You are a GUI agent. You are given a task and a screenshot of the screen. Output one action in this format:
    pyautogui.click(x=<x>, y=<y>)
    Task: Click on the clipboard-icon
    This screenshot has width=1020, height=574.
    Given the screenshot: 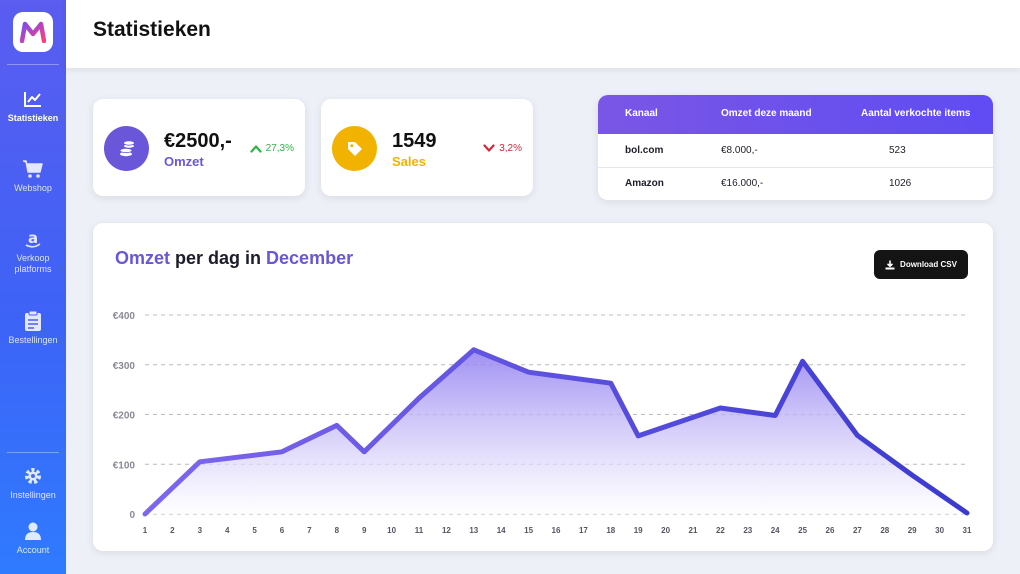 What is the action you would take?
    pyautogui.click(x=33, y=321)
    